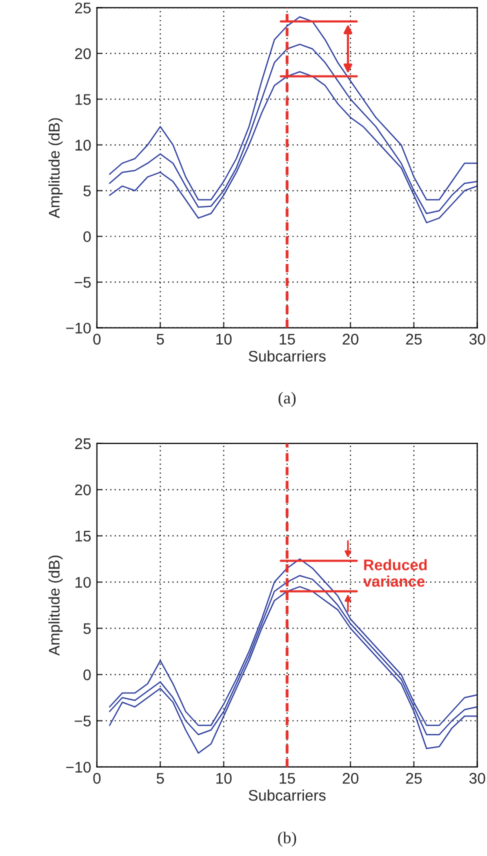 This screenshot has height=856, width=487. I want to click on annotation: Reduced variance, so click(395, 573).